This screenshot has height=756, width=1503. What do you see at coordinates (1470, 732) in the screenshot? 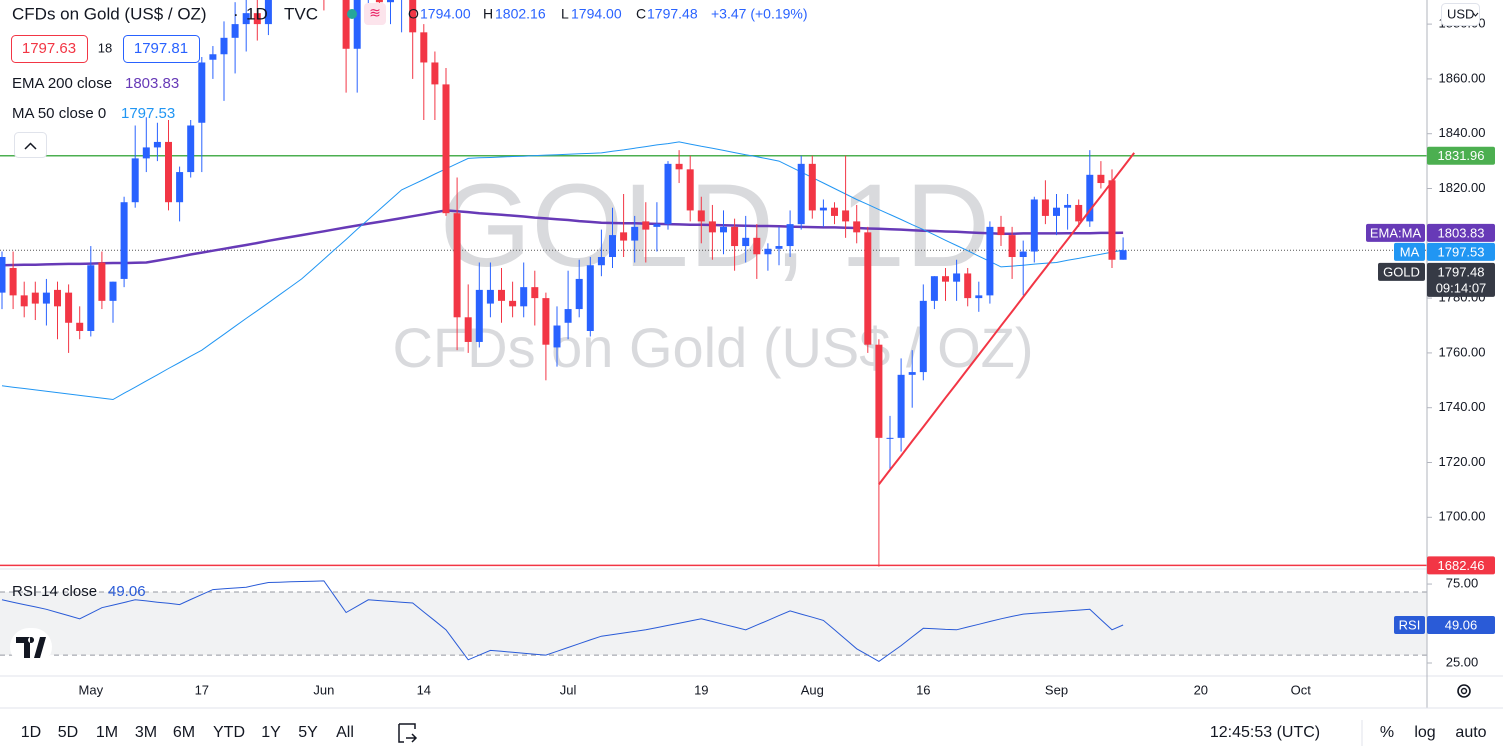
I see `scale-option: auto` at bounding box center [1470, 732].